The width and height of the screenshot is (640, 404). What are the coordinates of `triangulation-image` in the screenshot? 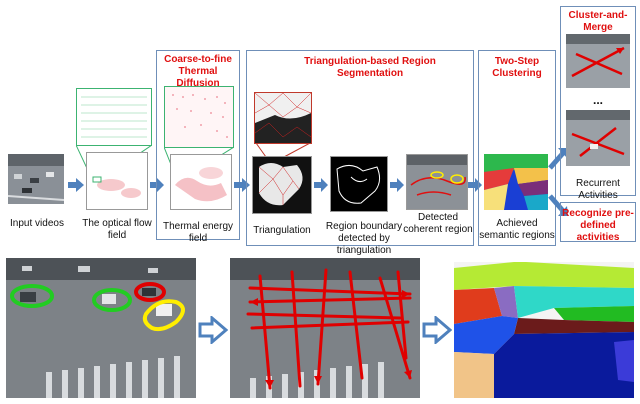 It's located at (282, 185).